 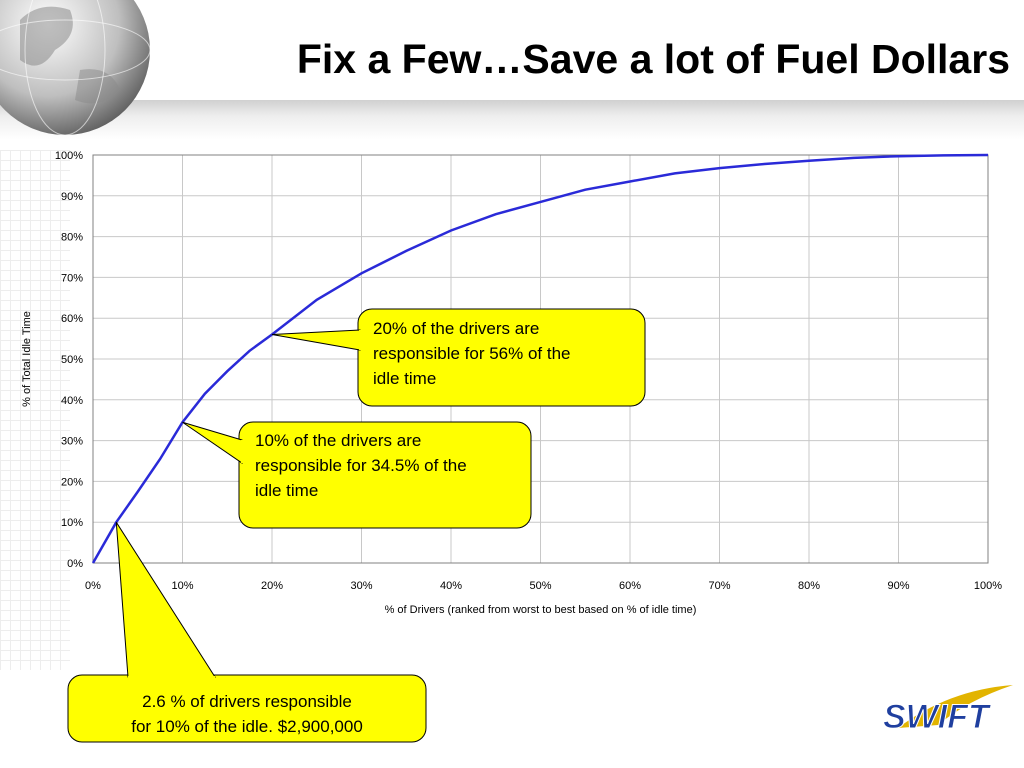 What do you see at coordinates (93, 586) in the screenshot?
I see `x-tick-label: 0%` at bounding box center [93, 586].